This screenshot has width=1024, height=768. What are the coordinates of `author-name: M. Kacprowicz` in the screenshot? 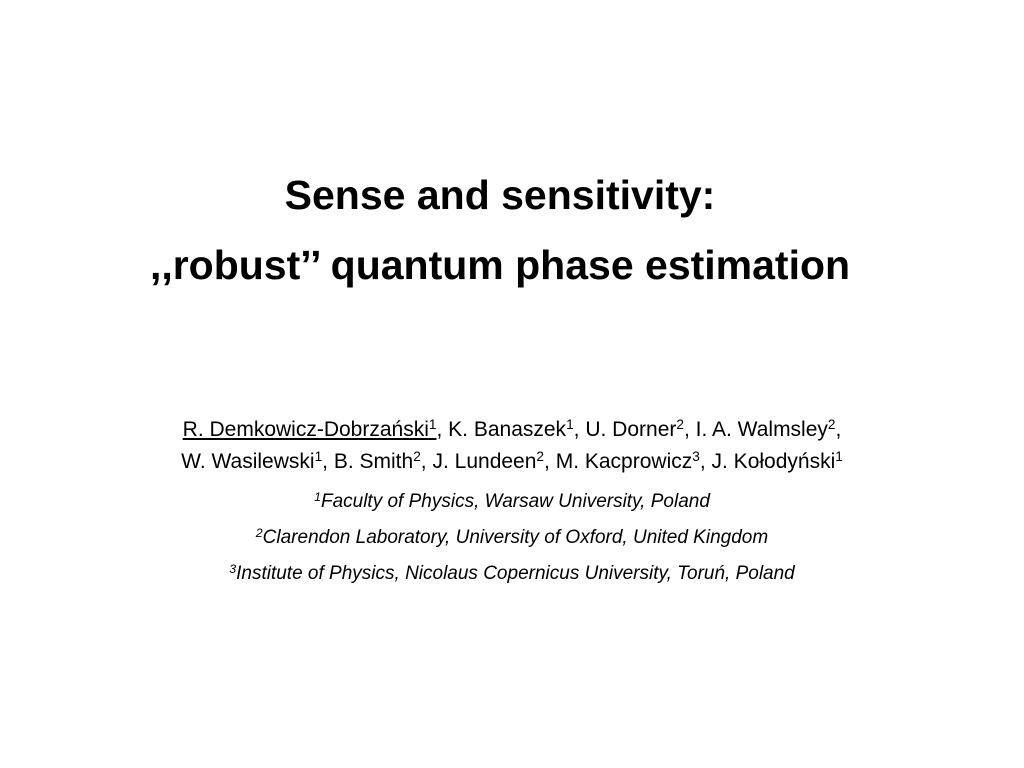 It's located at (624, 461).